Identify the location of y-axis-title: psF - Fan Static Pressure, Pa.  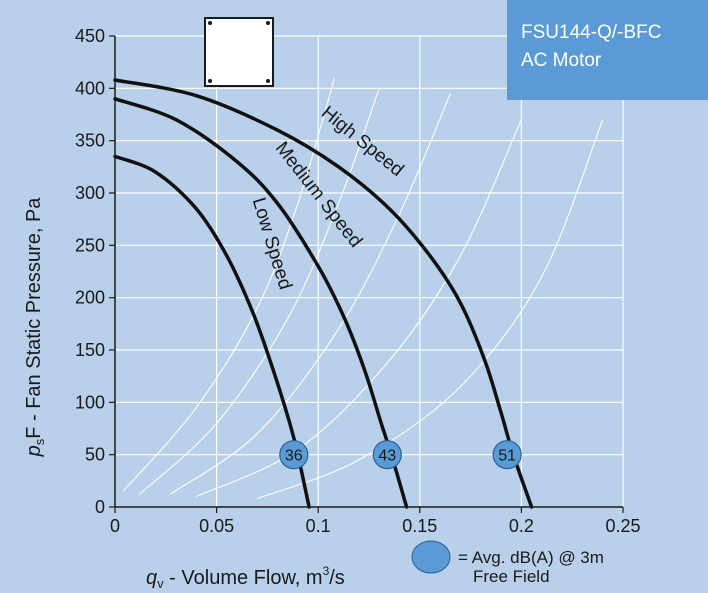
(35, 327).